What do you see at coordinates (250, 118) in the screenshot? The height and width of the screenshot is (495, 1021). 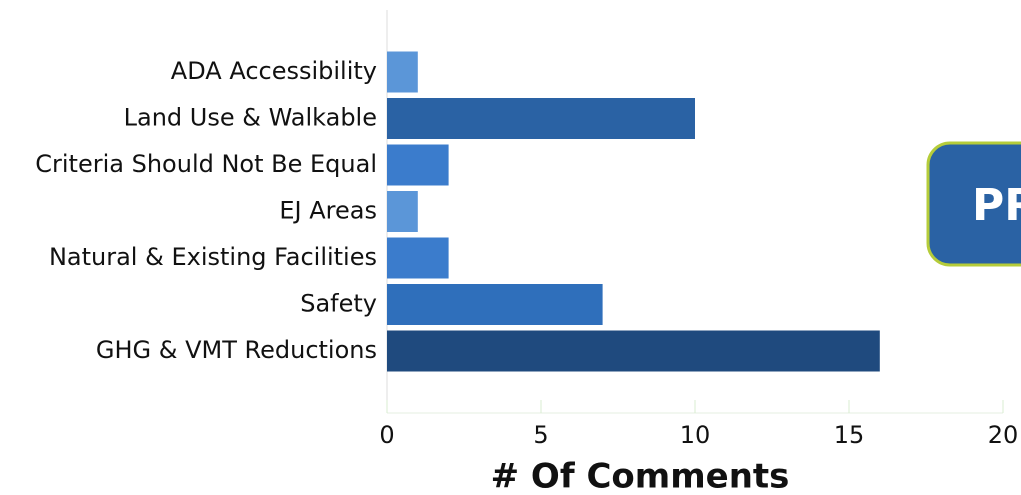 I see `y-tick-label: Land Use & Walkable` at bounding box center [250, 118].